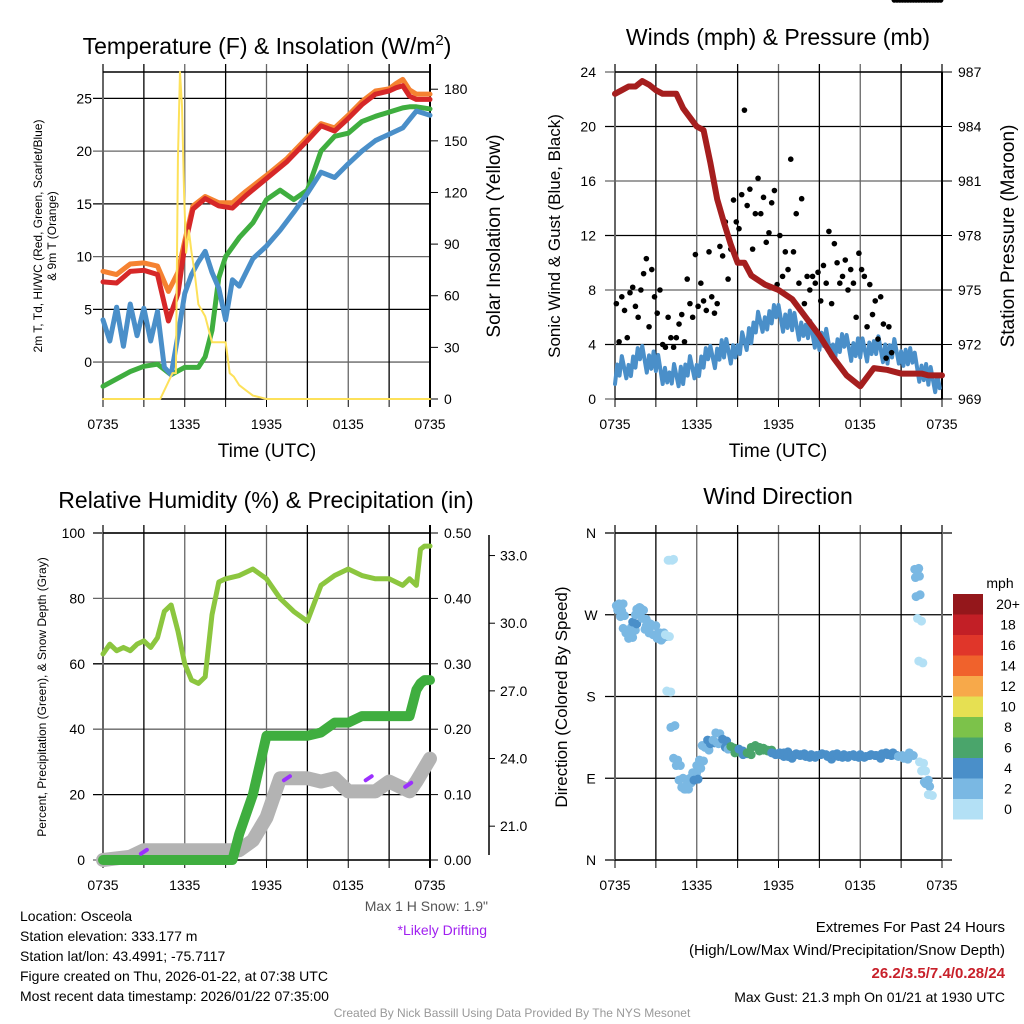 This screenshot has width=1024, height=1024. What do you see at coordinates (267, 45) in the screenshot?
I see `temperature-title: Temperature (F) & Insolation (W/m2)` at bounding box center [267, 45].